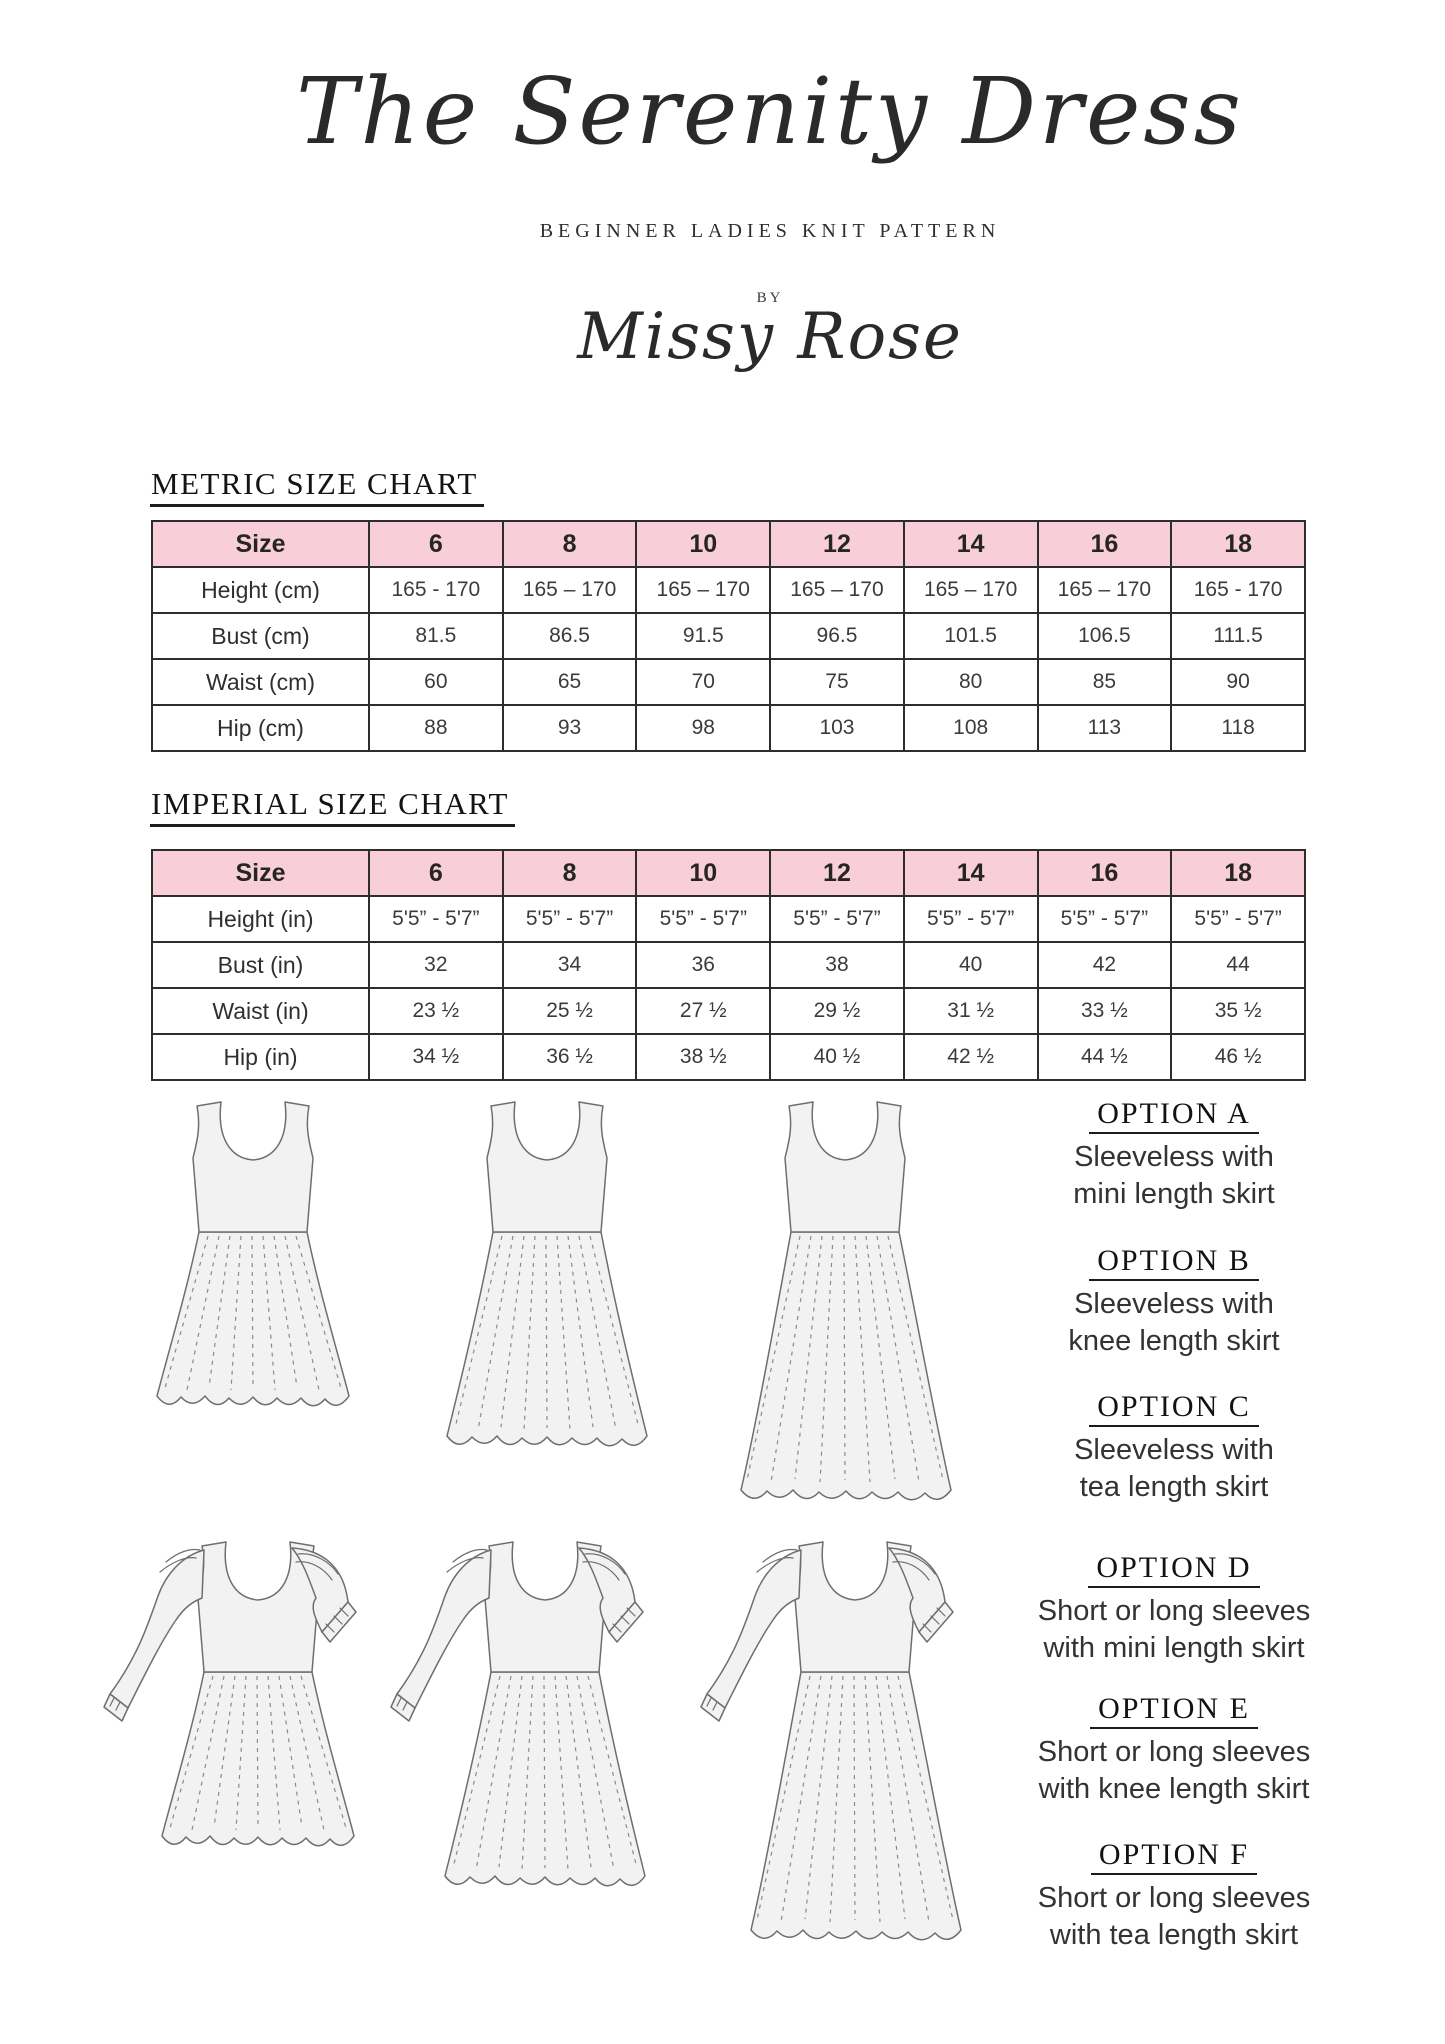 The image size is (1445, 2044). I want to click on table-cell: 101.5, so click(970, 636).